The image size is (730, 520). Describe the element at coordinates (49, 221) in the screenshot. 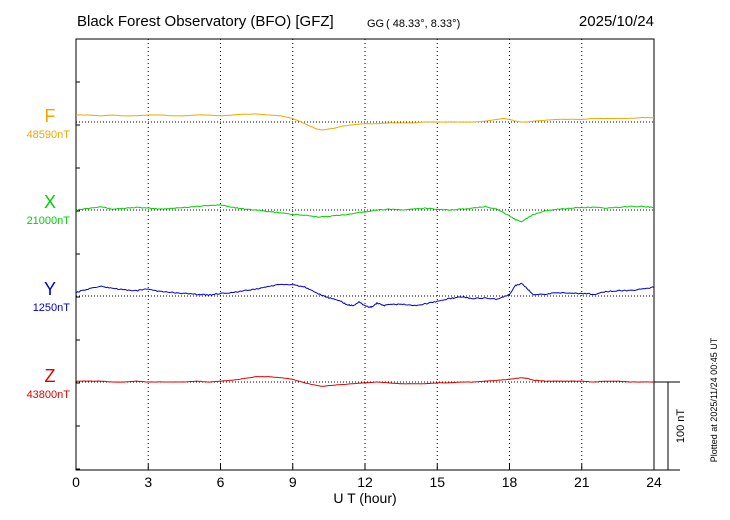

I see `baseline-label-x: 21000nT` at that location.